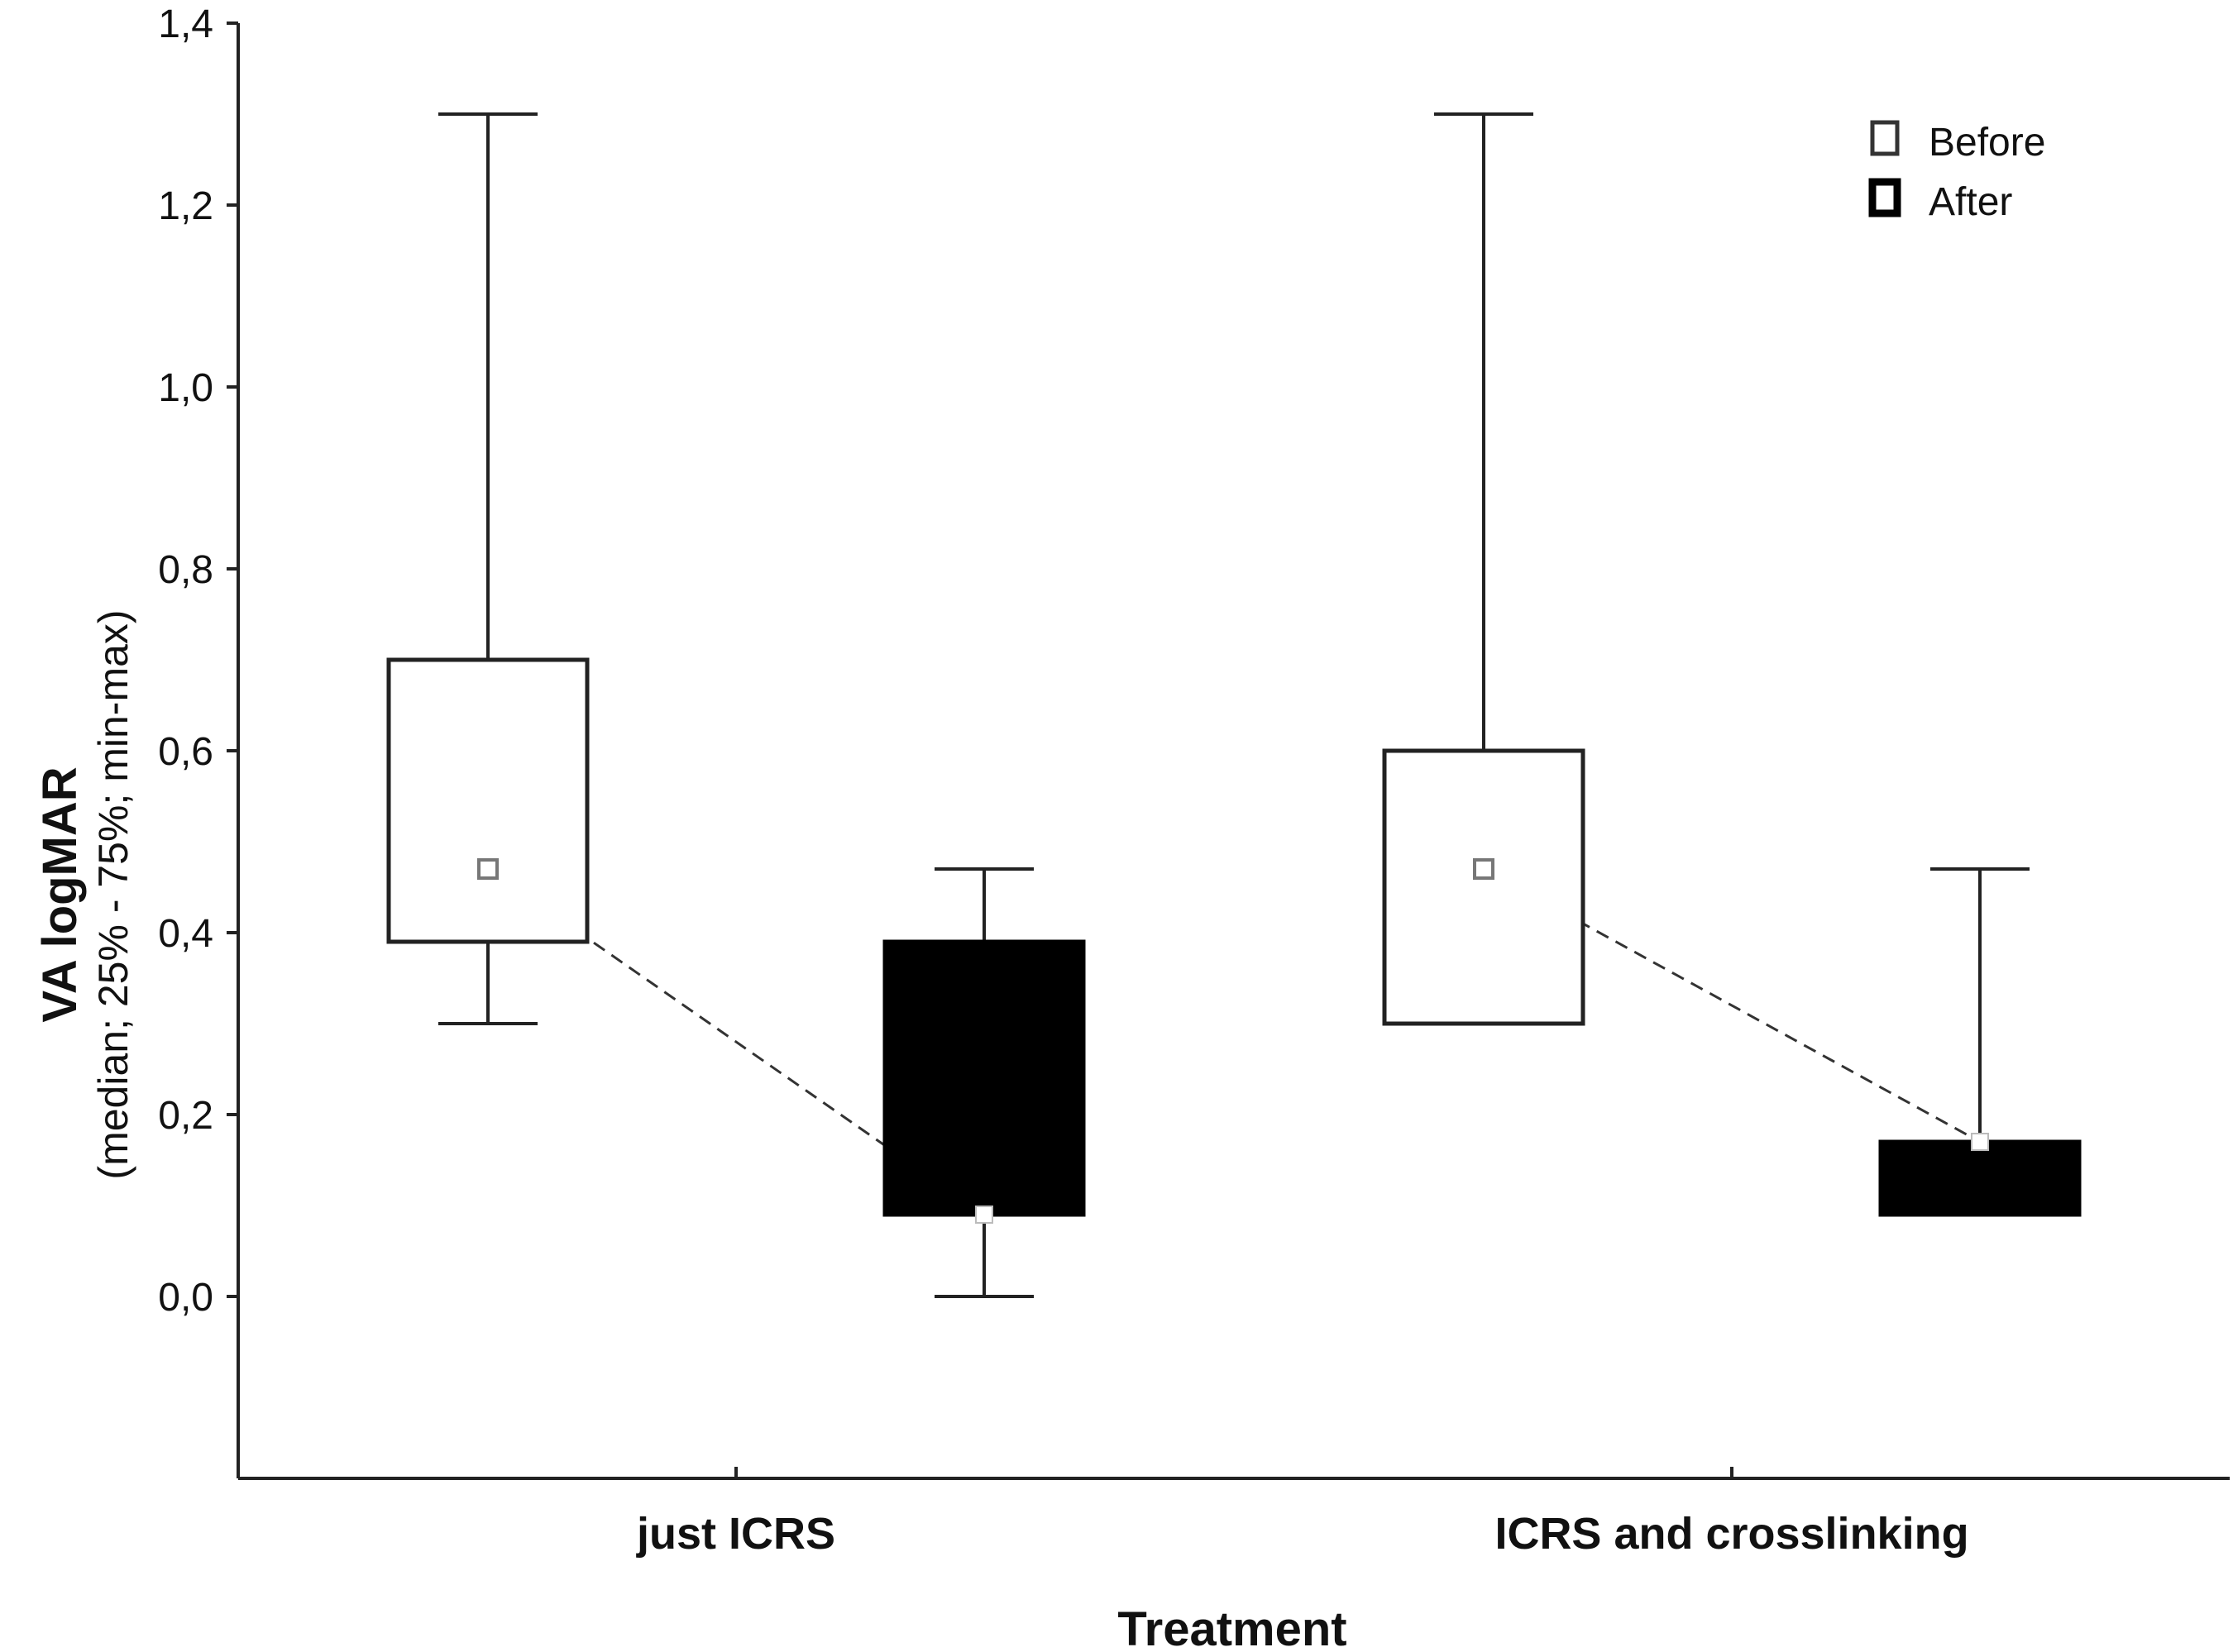 The width and height of the screenshot is (2233, 1652). I want to click on y-tick-label: 1,2, so click(185, 206).